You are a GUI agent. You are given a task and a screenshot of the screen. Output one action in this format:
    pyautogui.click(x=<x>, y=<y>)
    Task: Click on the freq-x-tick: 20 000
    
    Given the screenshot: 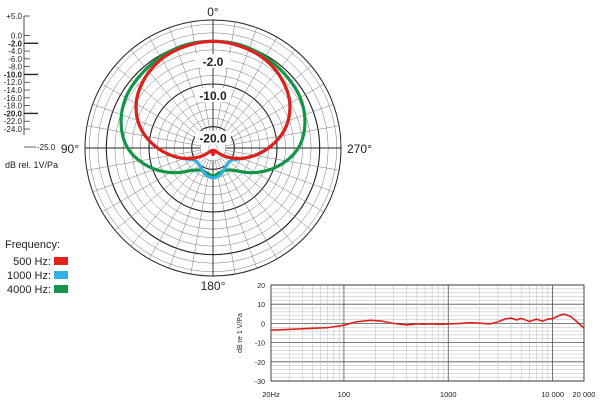 What is the action you would take?
    pyautogui.click(x=584, y=394)
    